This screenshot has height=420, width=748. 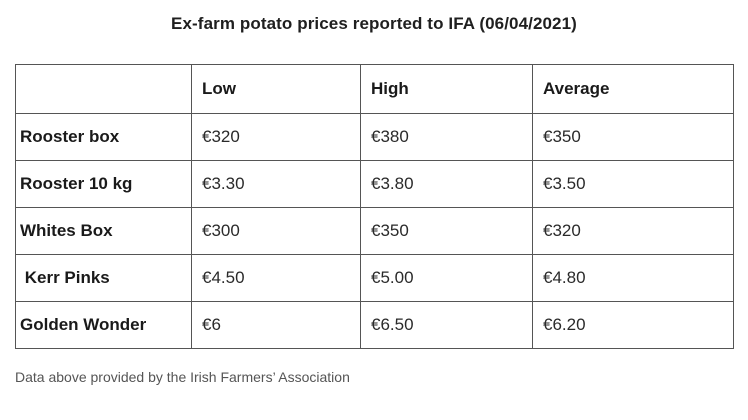 What do you see at coordinates (103, 137) in the screenshot?
I see `row-label: Rooster box` at bounding box center [103, 137].